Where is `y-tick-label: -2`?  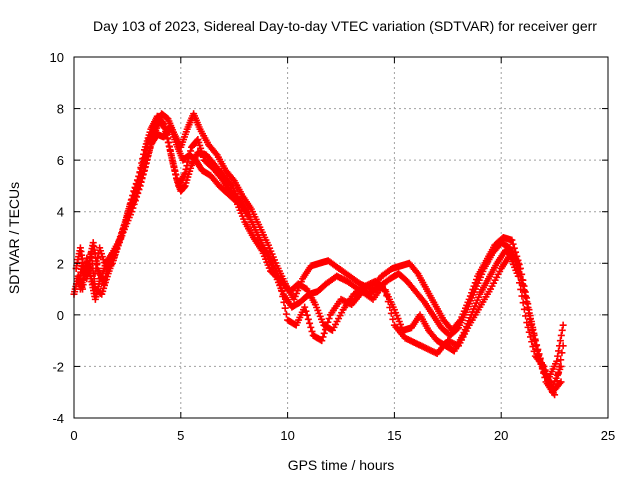 y-tick-label: -2 is located at coordinates (58, 366).